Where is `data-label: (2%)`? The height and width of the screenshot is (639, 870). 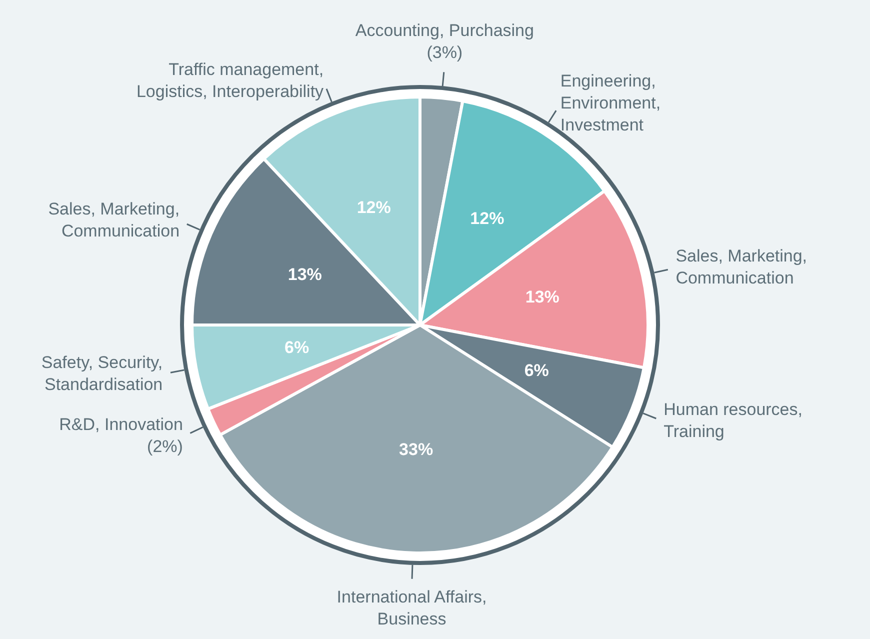
data-label: (2%) is located at coordinates (165, 446).